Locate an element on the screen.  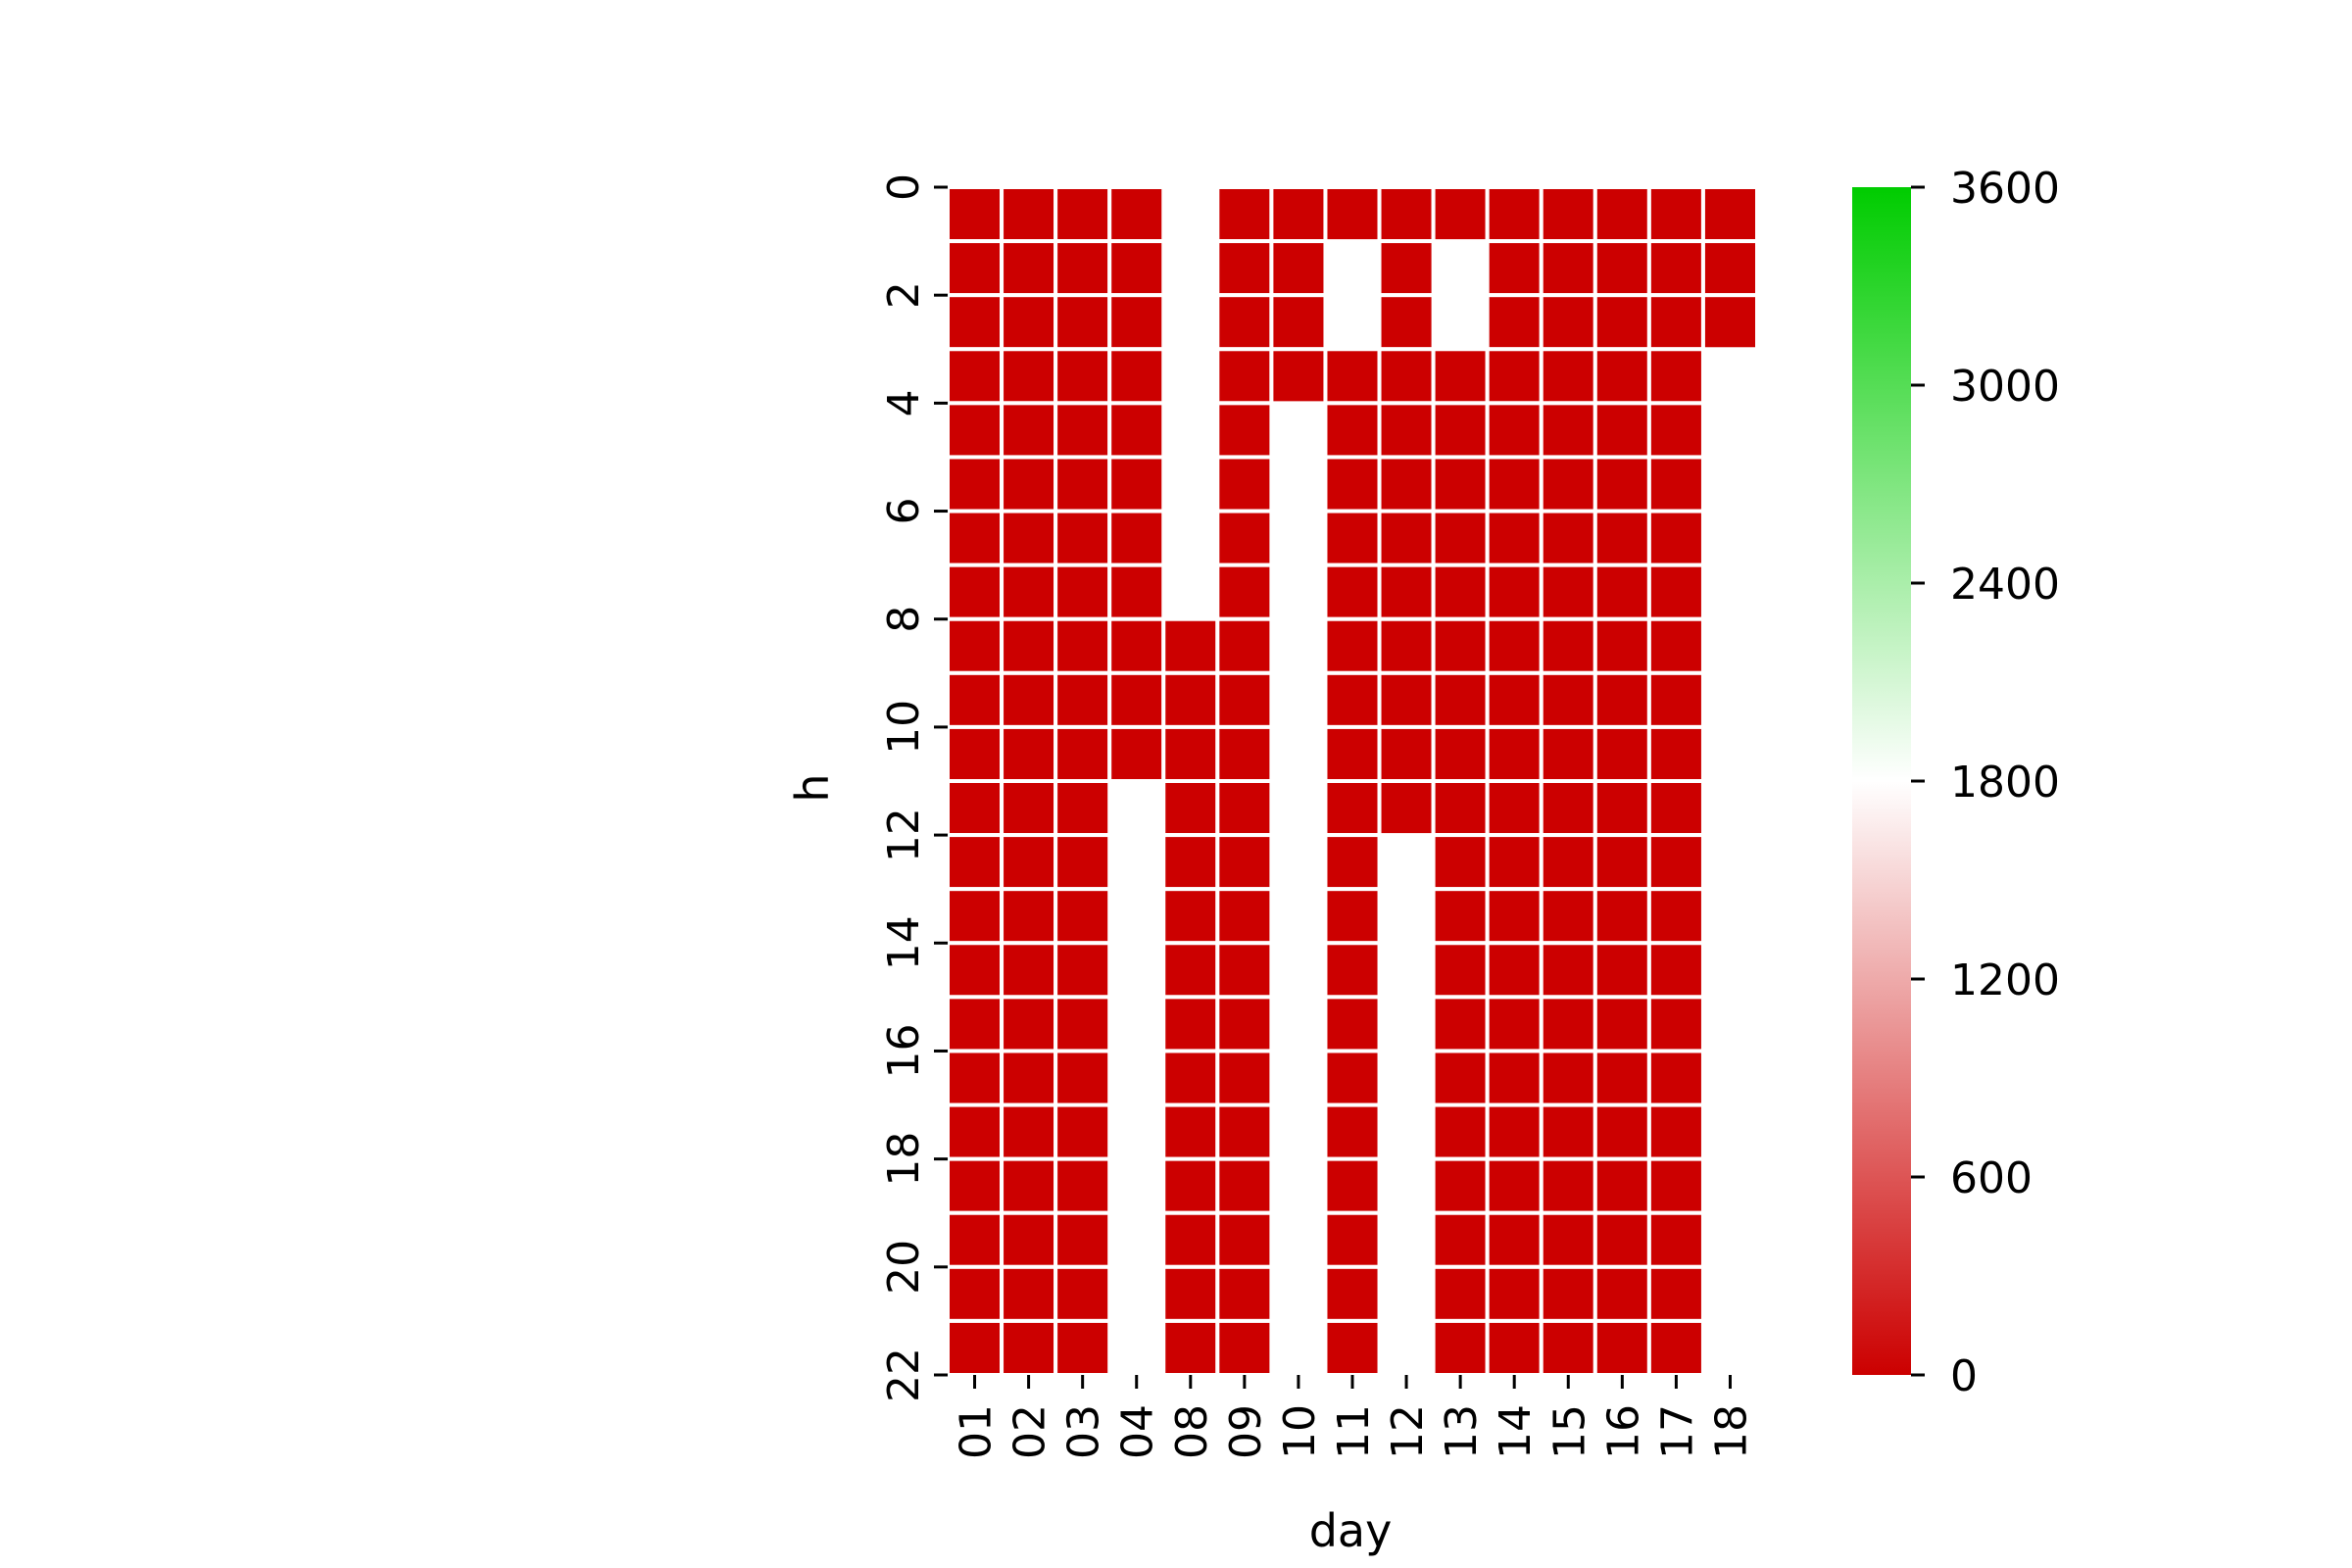
x-tick-label: 17 is located at coordinates (1677, 1431).